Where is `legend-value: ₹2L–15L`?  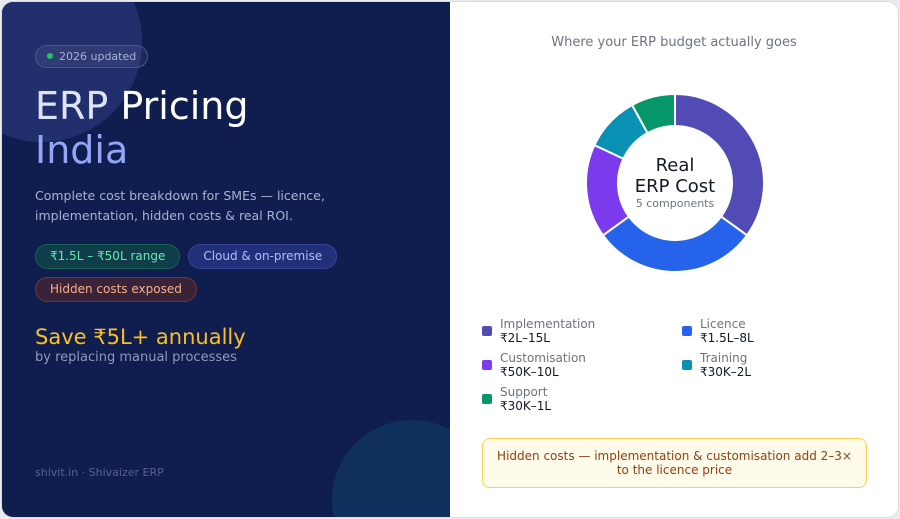 legend-value: ₹2L–15L is located at coordinates (525, 338).